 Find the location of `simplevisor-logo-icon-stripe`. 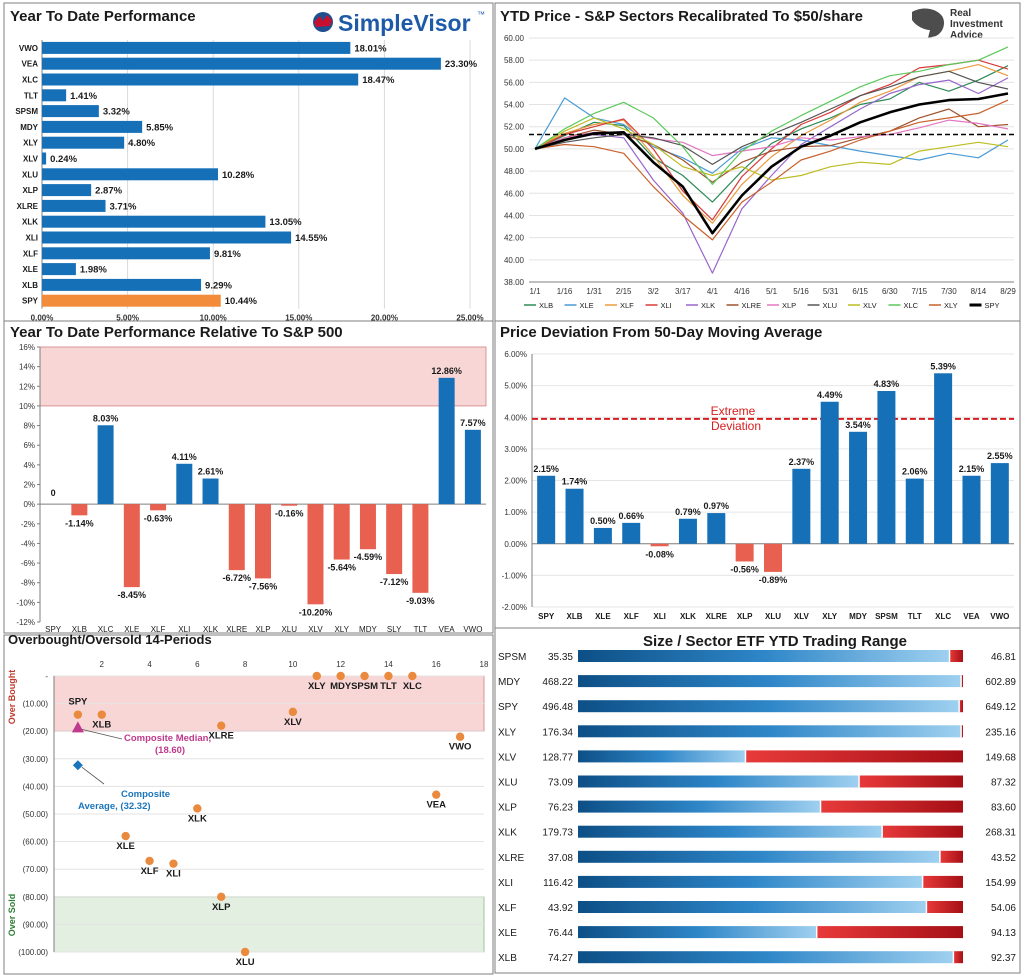

simplevisor-logo-icon-stripe is located at coordinates (323, 21).